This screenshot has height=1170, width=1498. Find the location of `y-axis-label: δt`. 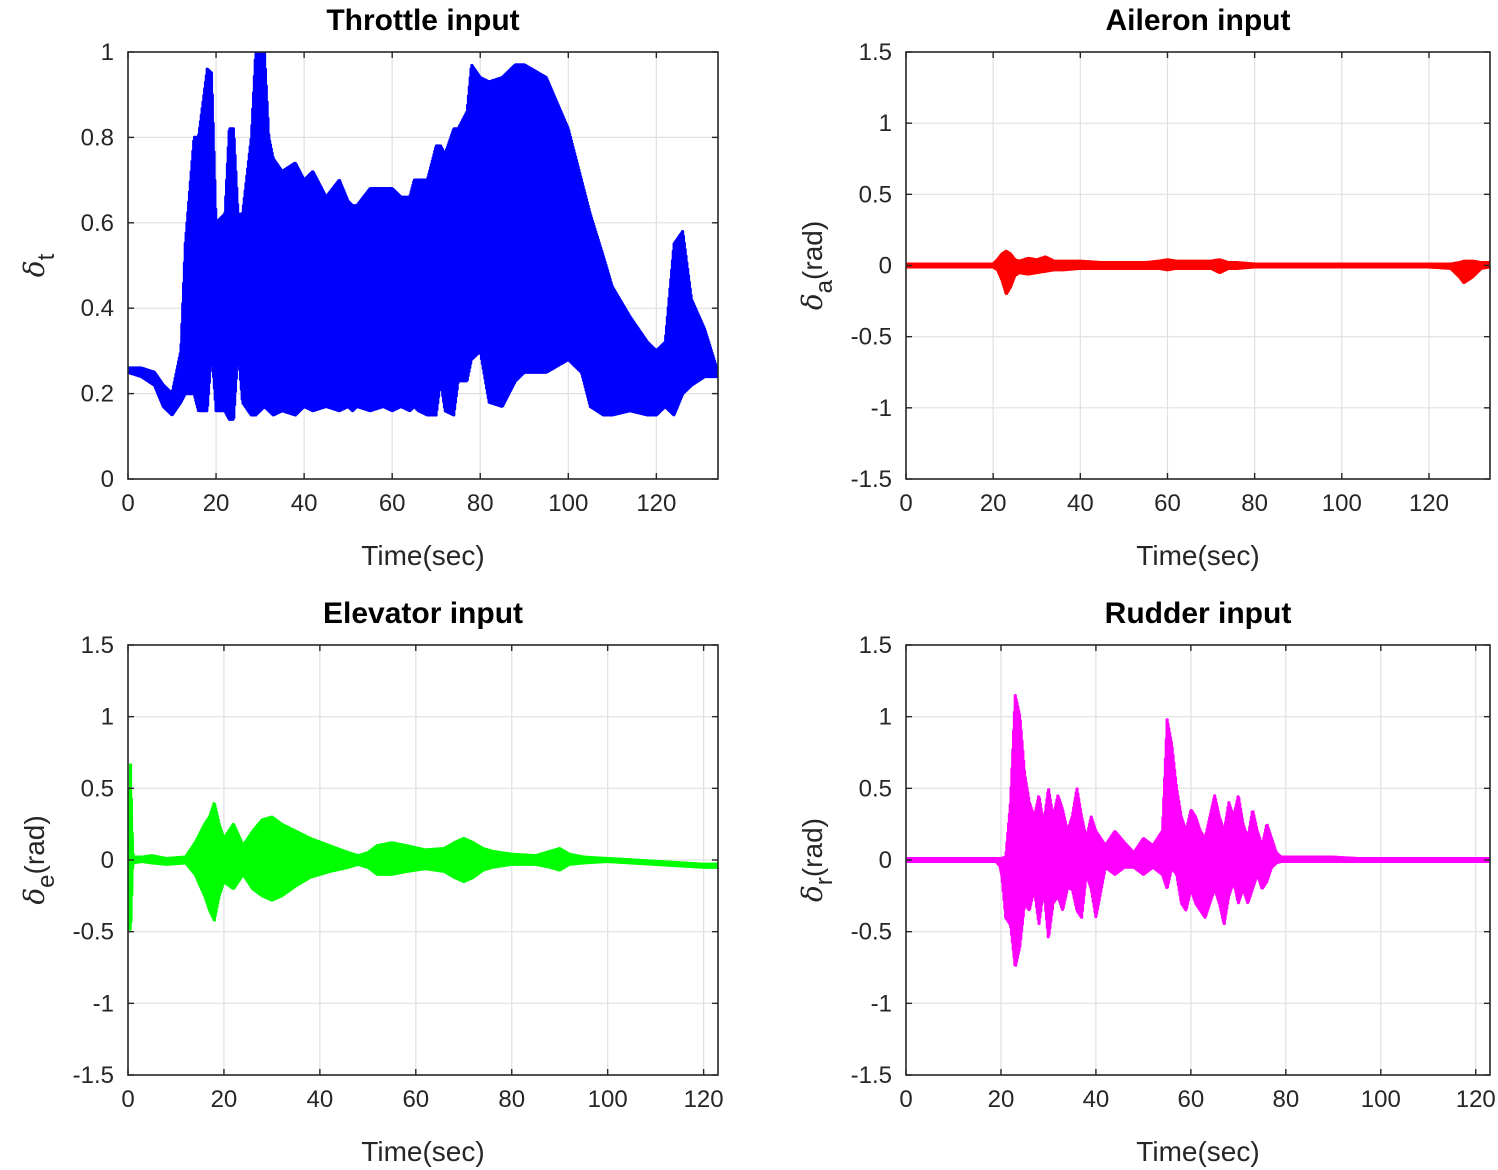

y-axis-label: δt is located at coordinates (39, 265).